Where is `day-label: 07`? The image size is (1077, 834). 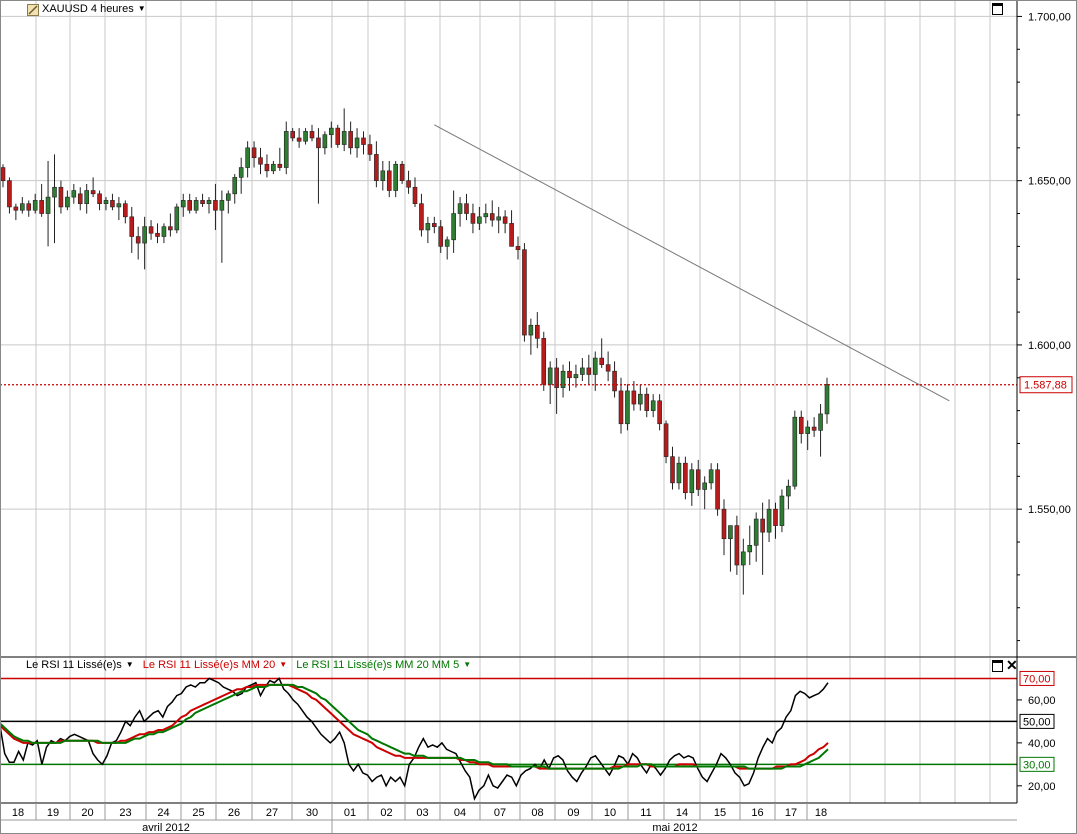 day-label: 07 is located at coordinates (500, 813).